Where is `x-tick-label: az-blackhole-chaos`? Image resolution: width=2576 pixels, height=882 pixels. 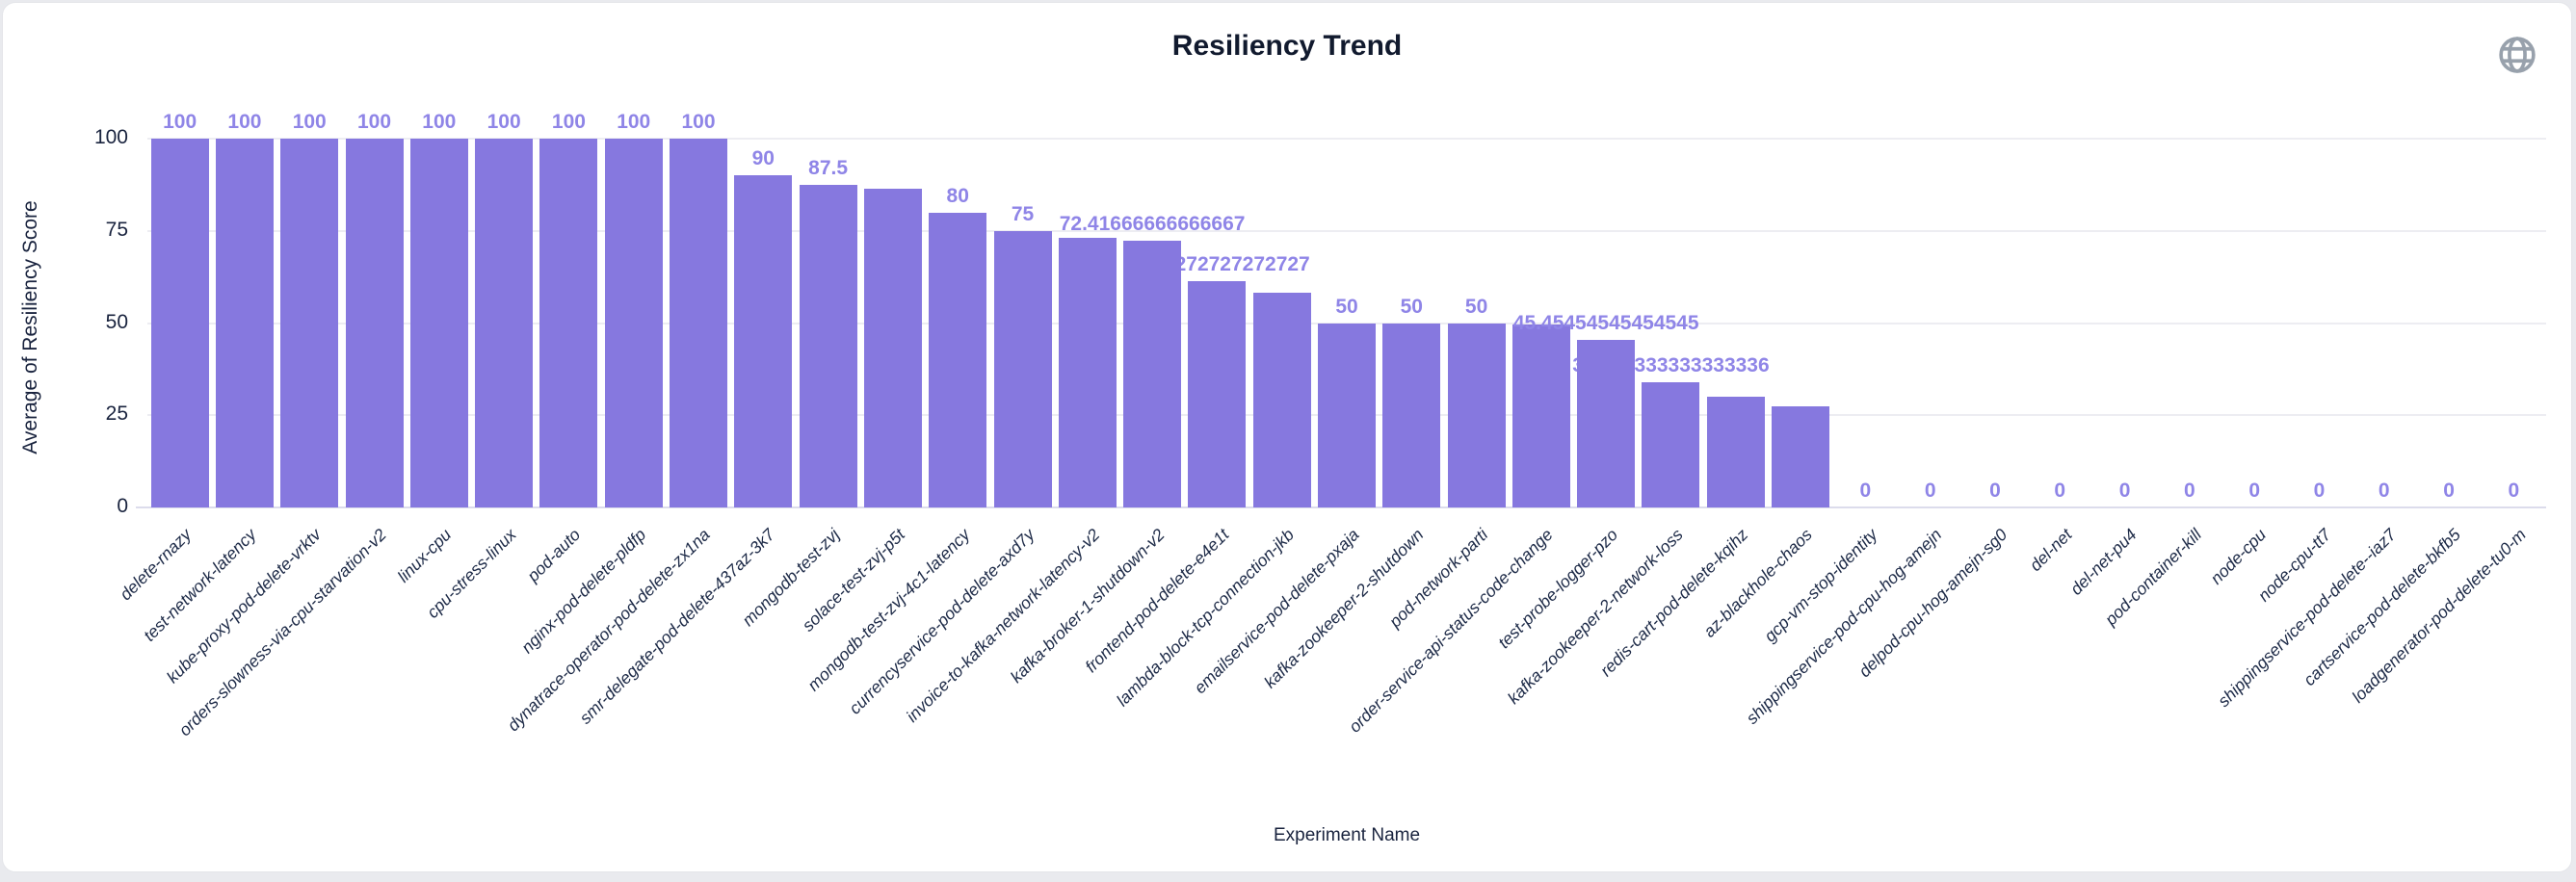
x-tick-label: az-blackhole-chaos is located at coordinates (1758, 583).